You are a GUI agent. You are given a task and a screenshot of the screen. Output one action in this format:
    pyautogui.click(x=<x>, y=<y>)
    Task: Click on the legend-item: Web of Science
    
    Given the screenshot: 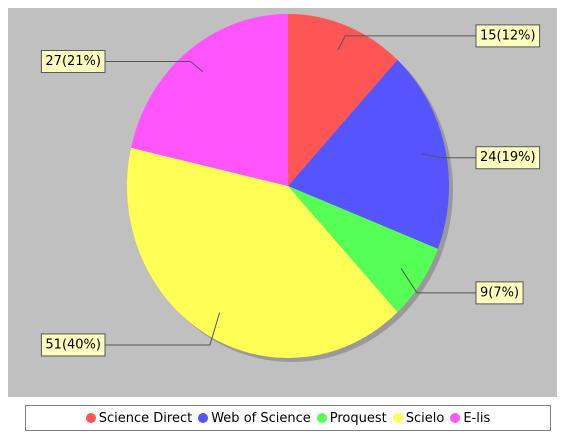 What is the action you would take?
    pyautogui.click(x=254, y=418)
    